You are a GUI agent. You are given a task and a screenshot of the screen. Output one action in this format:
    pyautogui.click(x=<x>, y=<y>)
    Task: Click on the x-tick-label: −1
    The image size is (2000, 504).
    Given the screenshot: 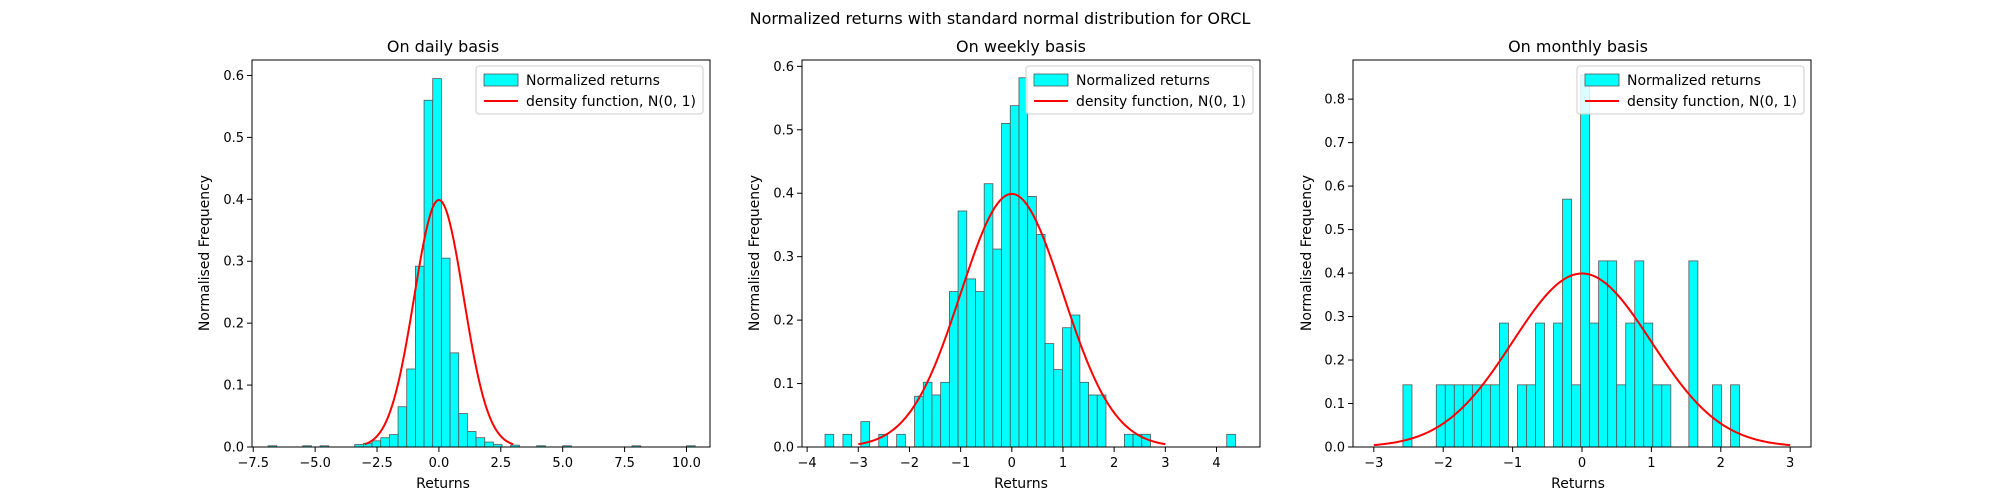 What is the action you would take?
    pyautogui.click(x=1512, y=463)
    